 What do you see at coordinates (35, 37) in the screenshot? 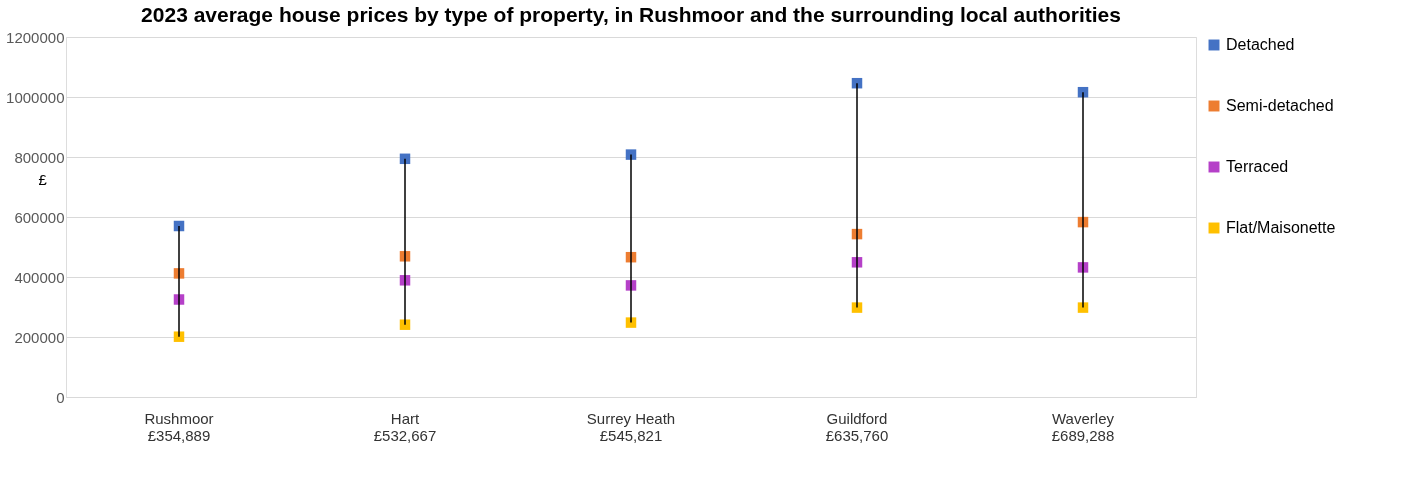
I see `y-tick-label: 1200000` at bounding box center [35, 37].